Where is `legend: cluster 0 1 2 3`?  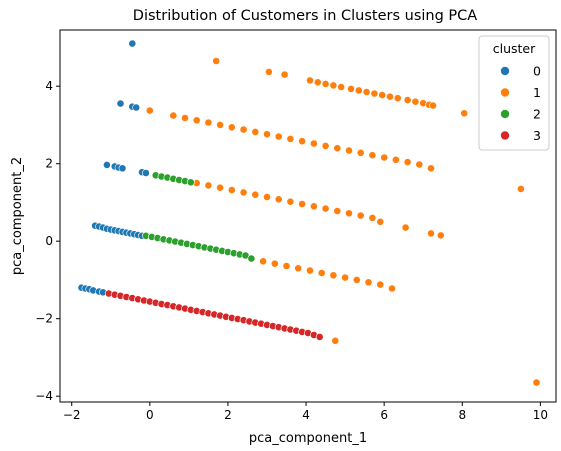 legend: cluster 0 1 2 3 is located at coordinates (514, 93).